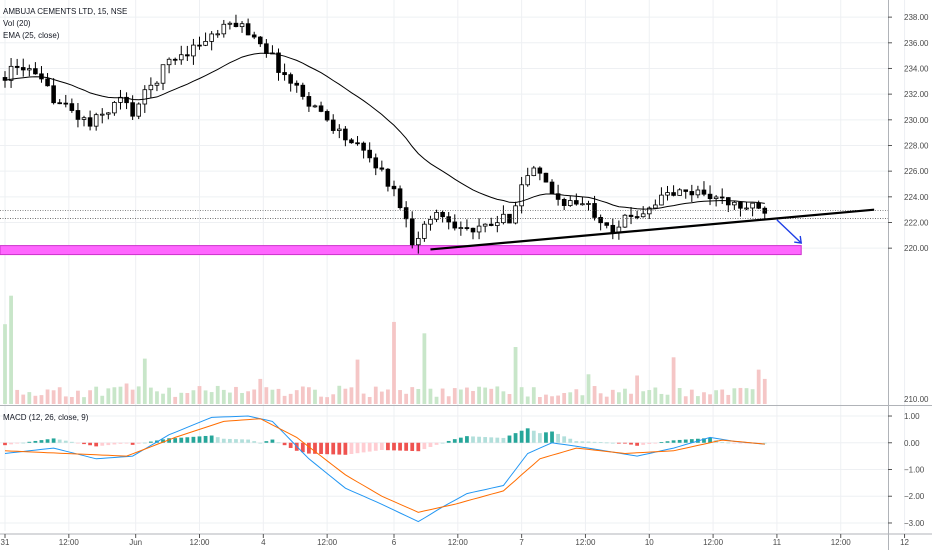 Image resolution: width=932 pixels, height=550 pixels. I want to click on macd-axis-label: 0.00, so click(912, 443).